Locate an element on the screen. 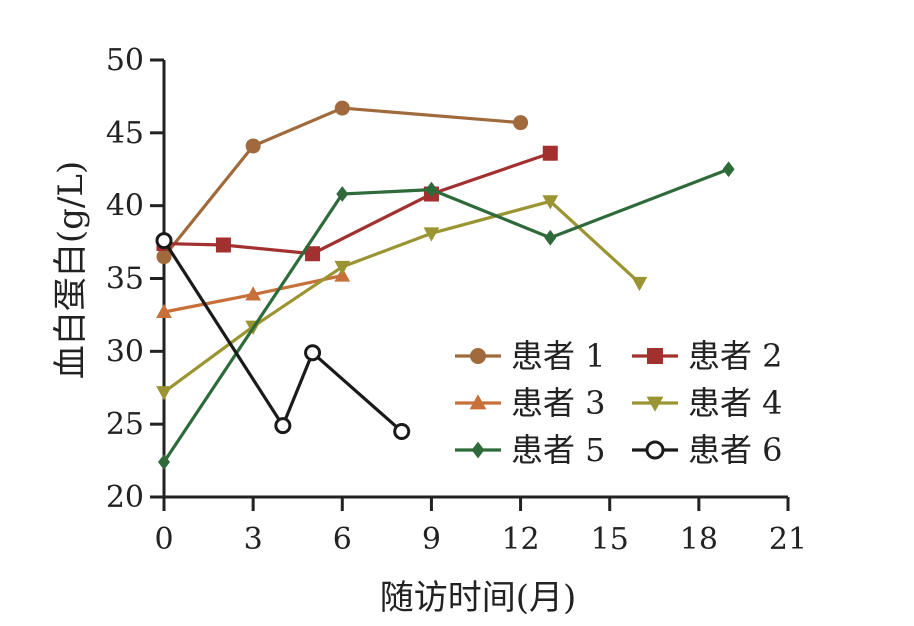 The height and width of the screenshot is (626, 914). legend-item: 患者 3 is located at coordinates (530, 403).